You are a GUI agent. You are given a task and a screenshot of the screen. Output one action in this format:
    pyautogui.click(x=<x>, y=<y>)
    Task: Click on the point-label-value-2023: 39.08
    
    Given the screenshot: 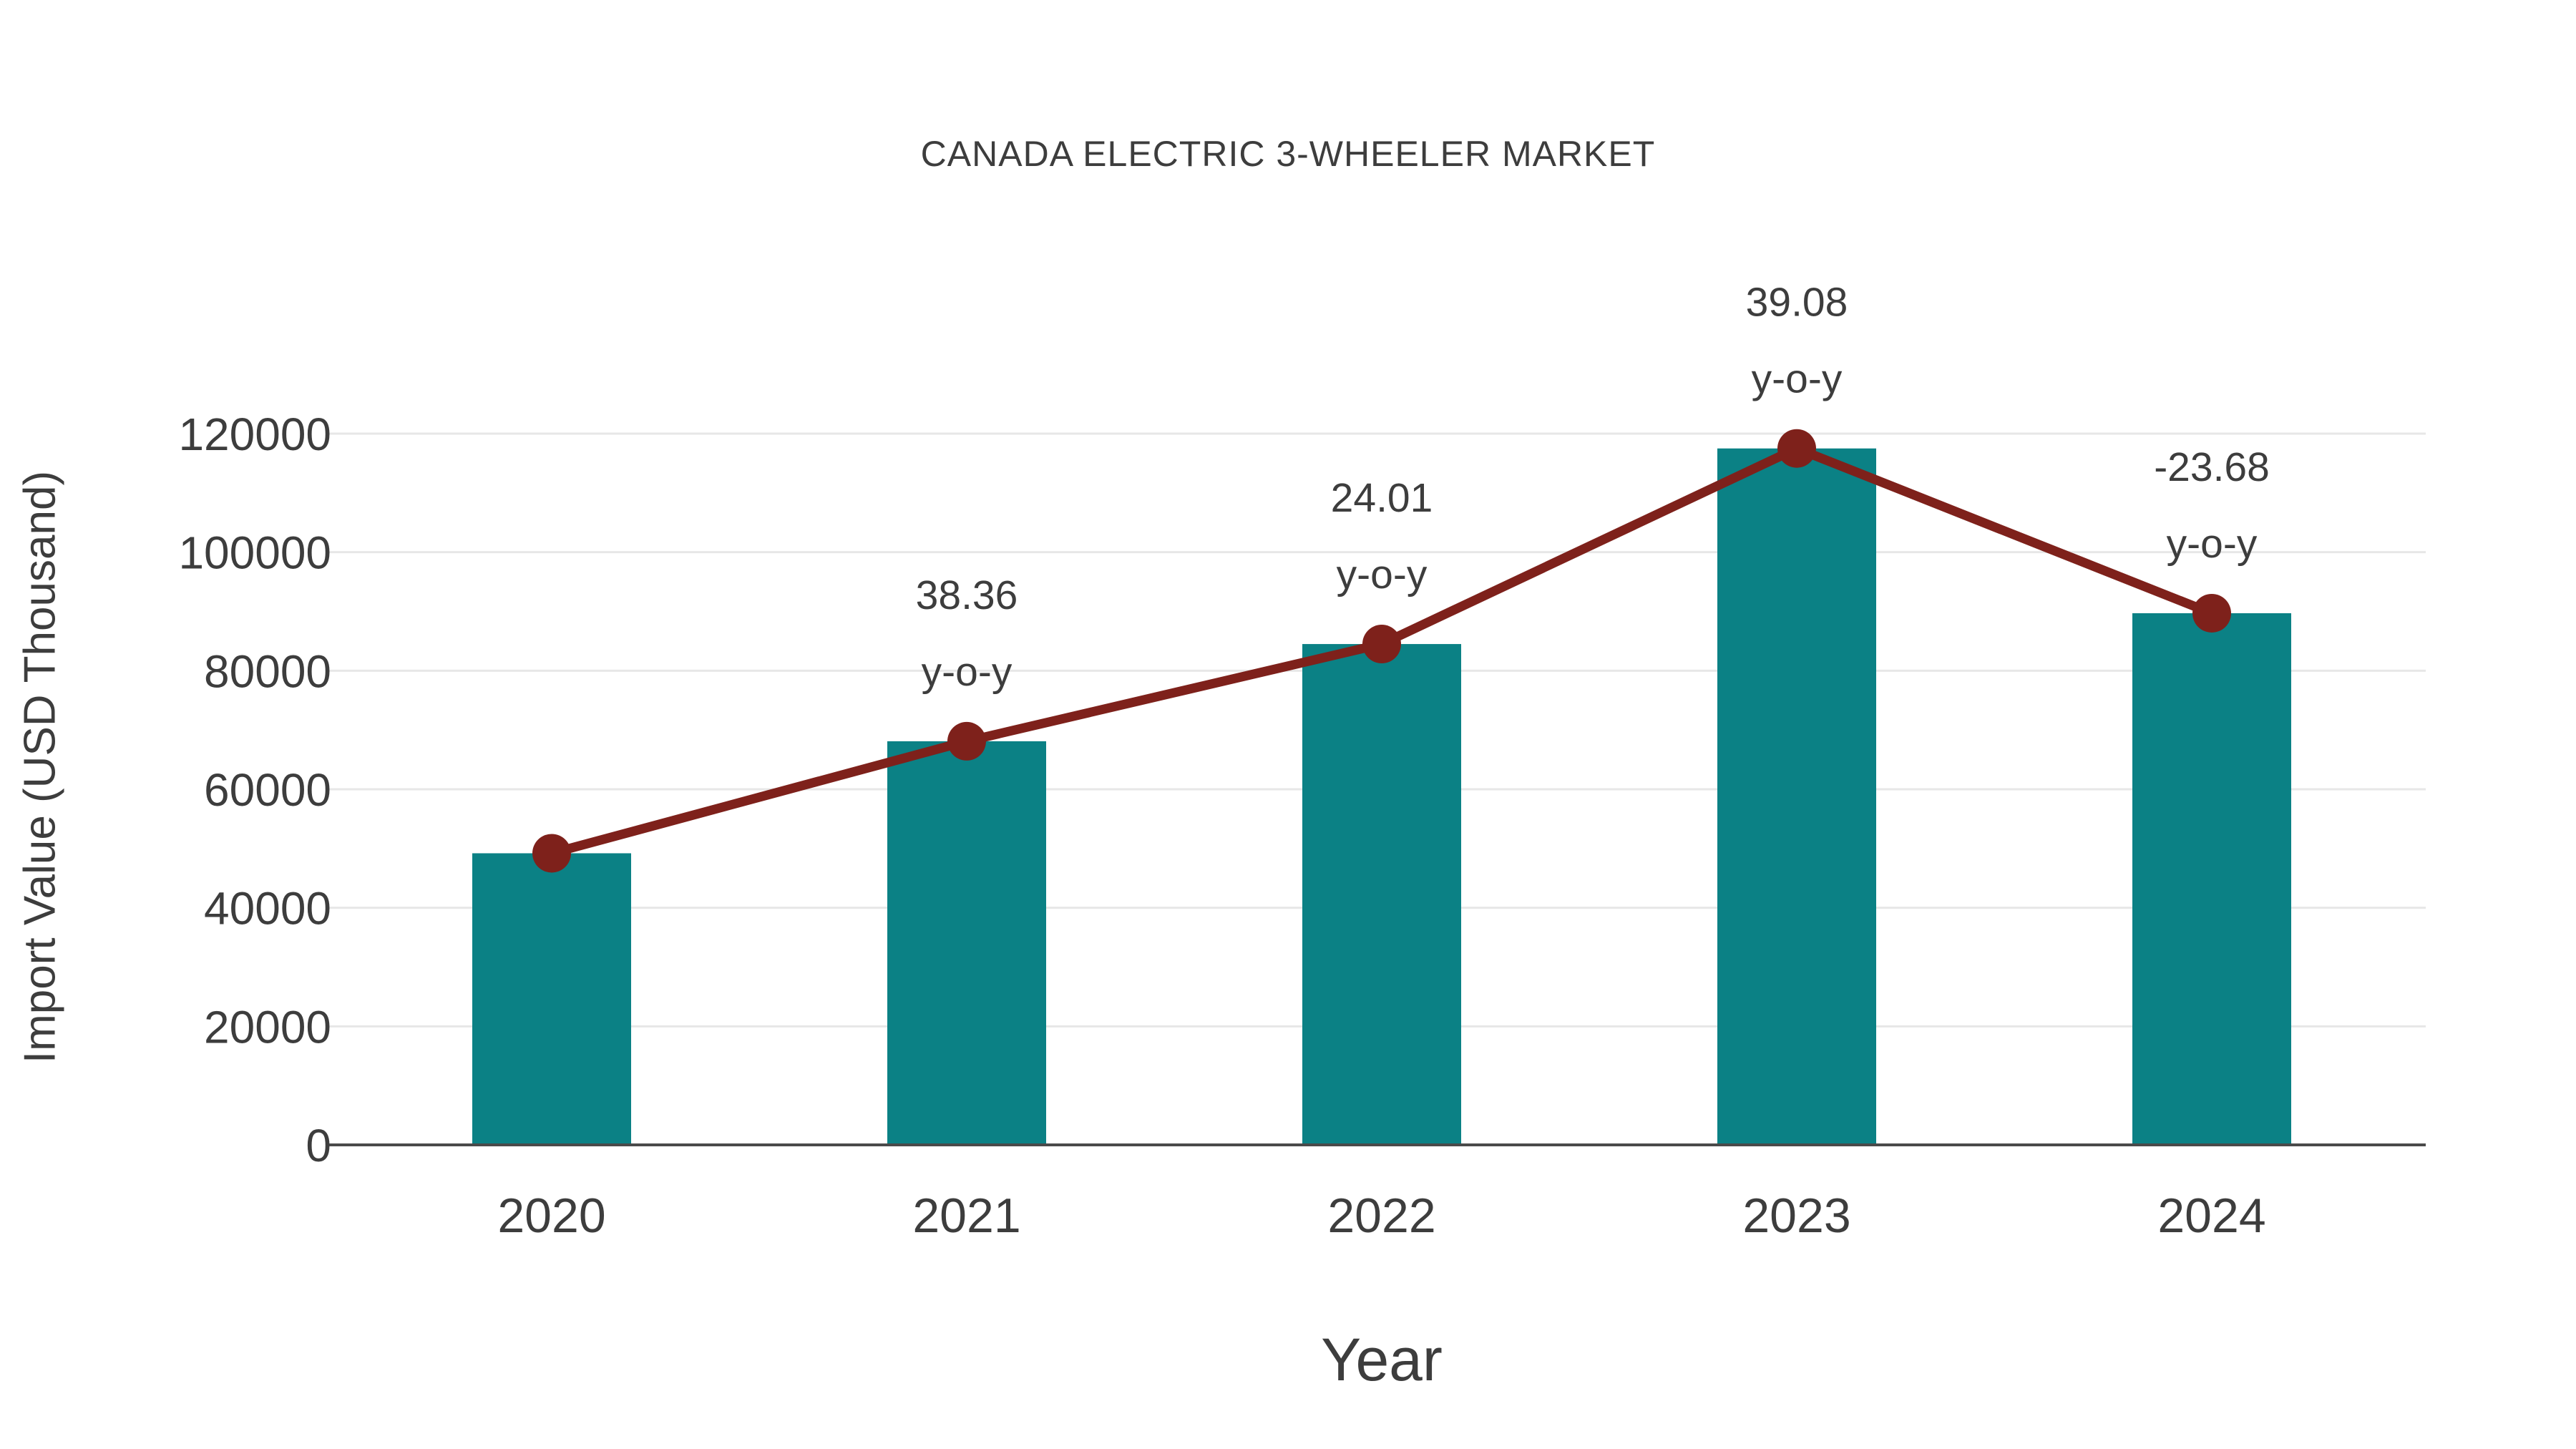 What is the action you would take?
    pyautogui.click(x=1797, y=303)
    